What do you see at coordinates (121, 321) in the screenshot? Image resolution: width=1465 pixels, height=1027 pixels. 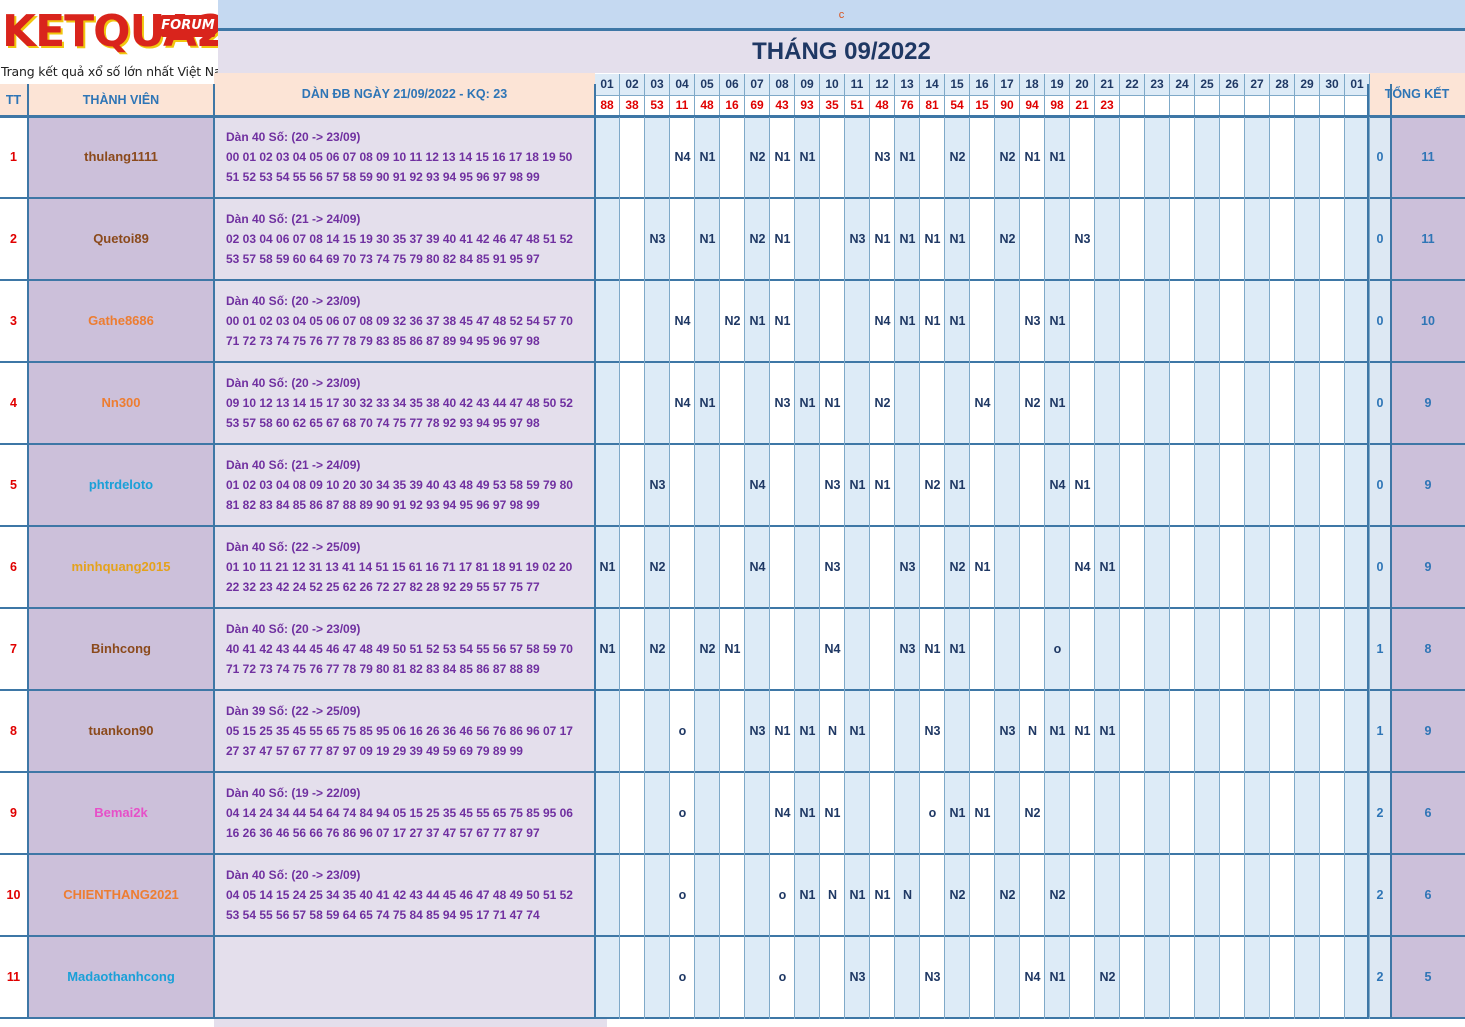 I see `member-name: Gathe8686` at bounding box center [121, 321].